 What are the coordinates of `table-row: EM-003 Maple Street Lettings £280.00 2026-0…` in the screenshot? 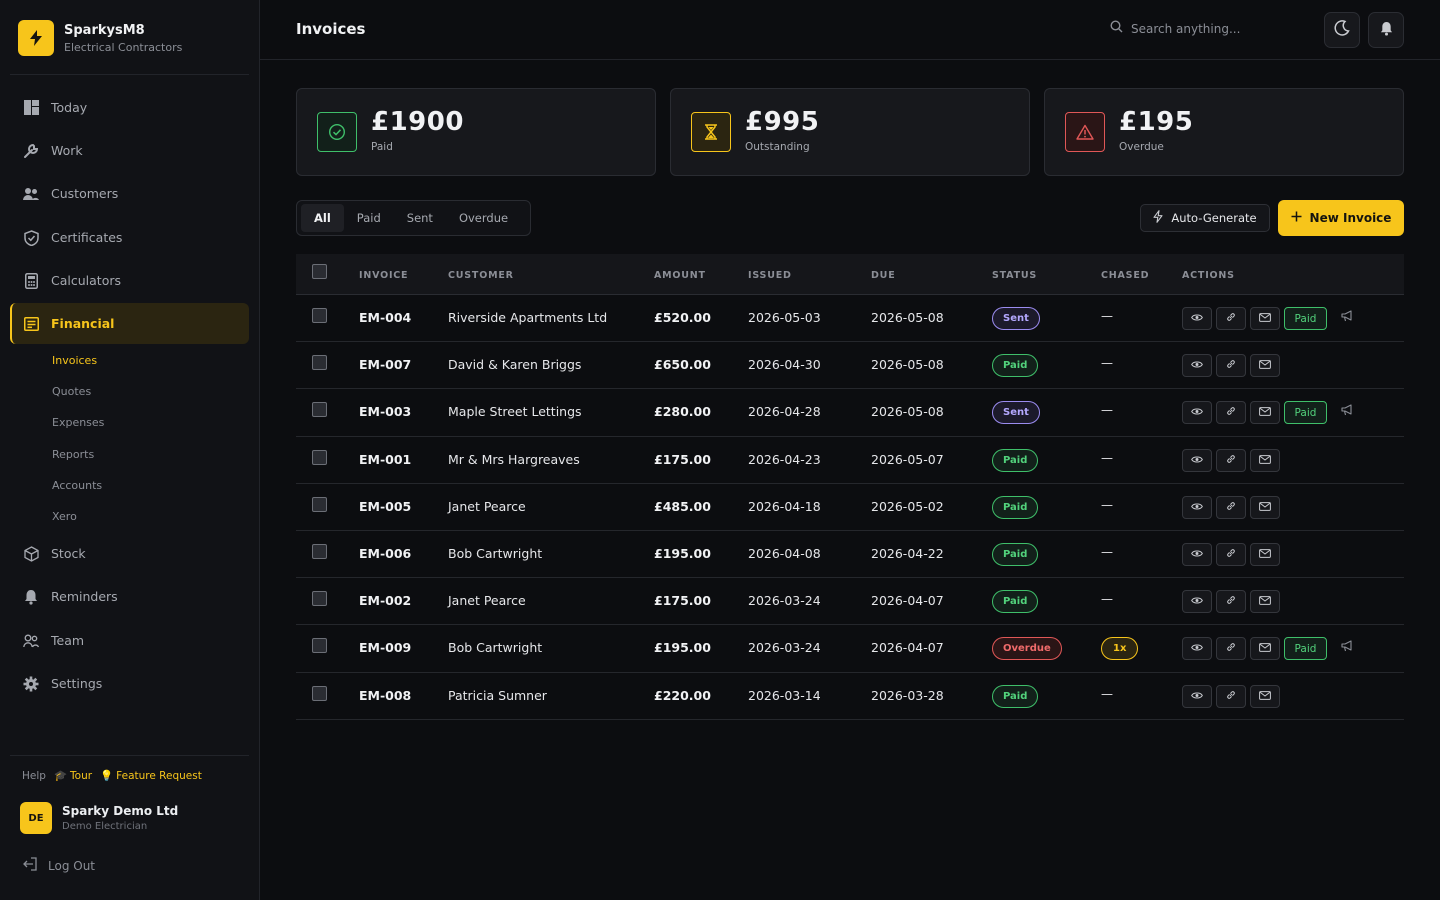 It's located at (850, 413).